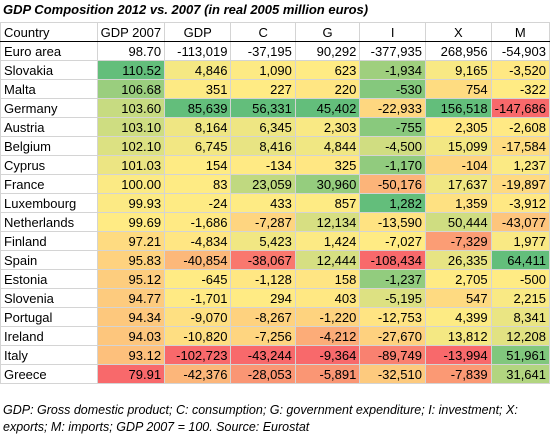 The height and width of the screenshot is (441, 550). Describe the element at coordinates (131, 70) in the screenshot. I see `value-cell: 110.52` at that location.